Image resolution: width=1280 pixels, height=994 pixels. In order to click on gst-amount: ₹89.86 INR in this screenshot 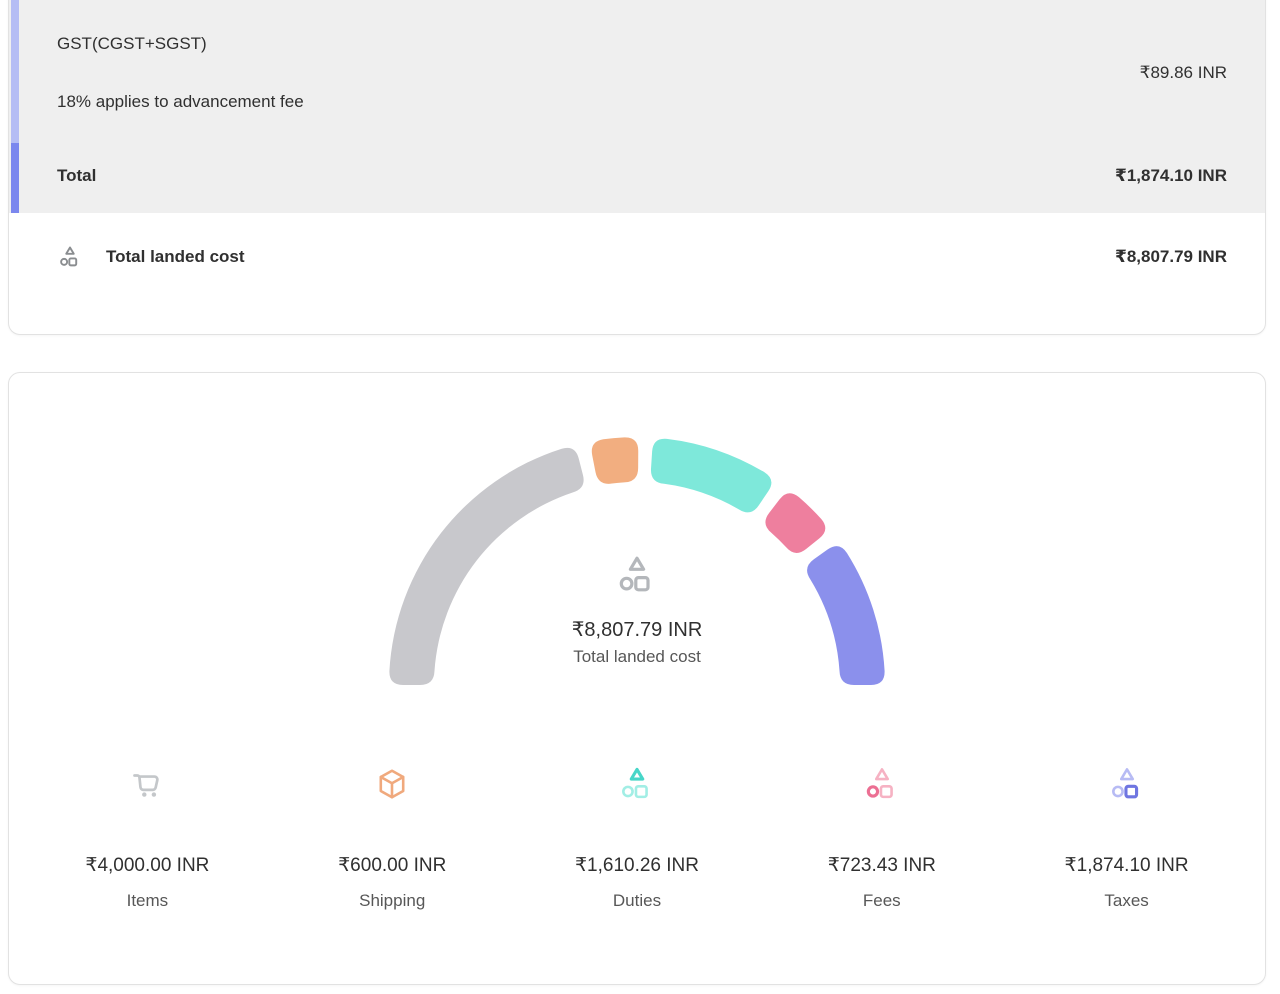, I will do `click(1183, 72)`.